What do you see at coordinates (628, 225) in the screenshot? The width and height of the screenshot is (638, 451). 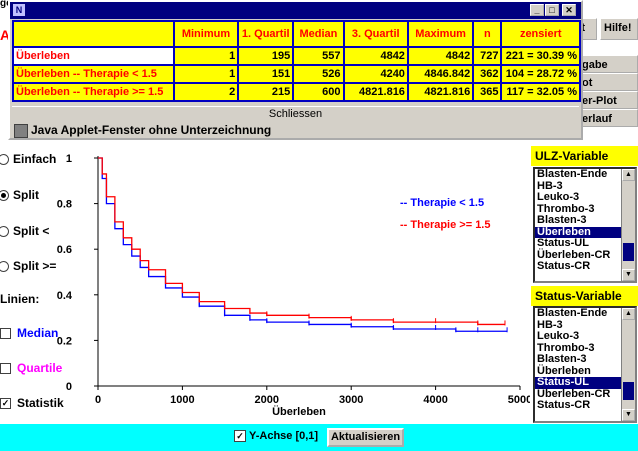 I see `ulz-scrollbar: ▲ ▼` at bounding box center [628, 225].